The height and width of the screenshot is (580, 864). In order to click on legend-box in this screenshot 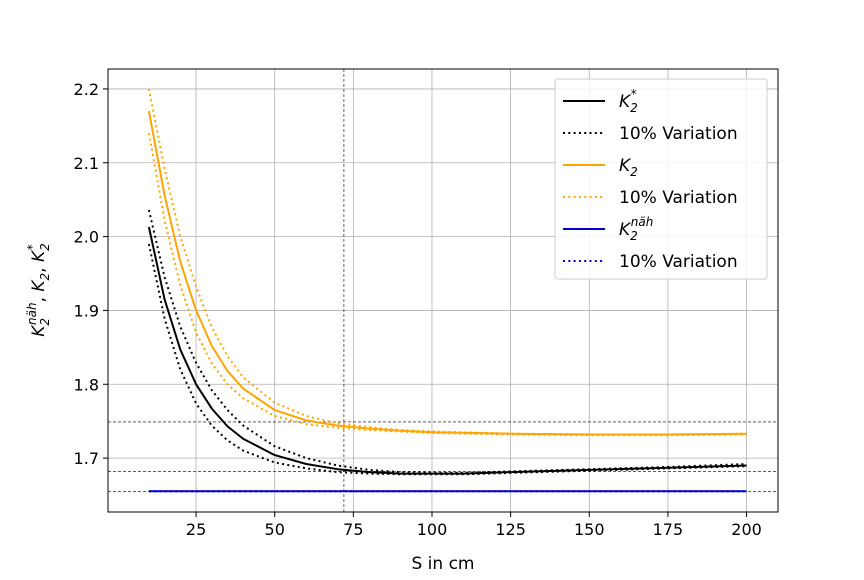, I will do `click(661, 179)`.